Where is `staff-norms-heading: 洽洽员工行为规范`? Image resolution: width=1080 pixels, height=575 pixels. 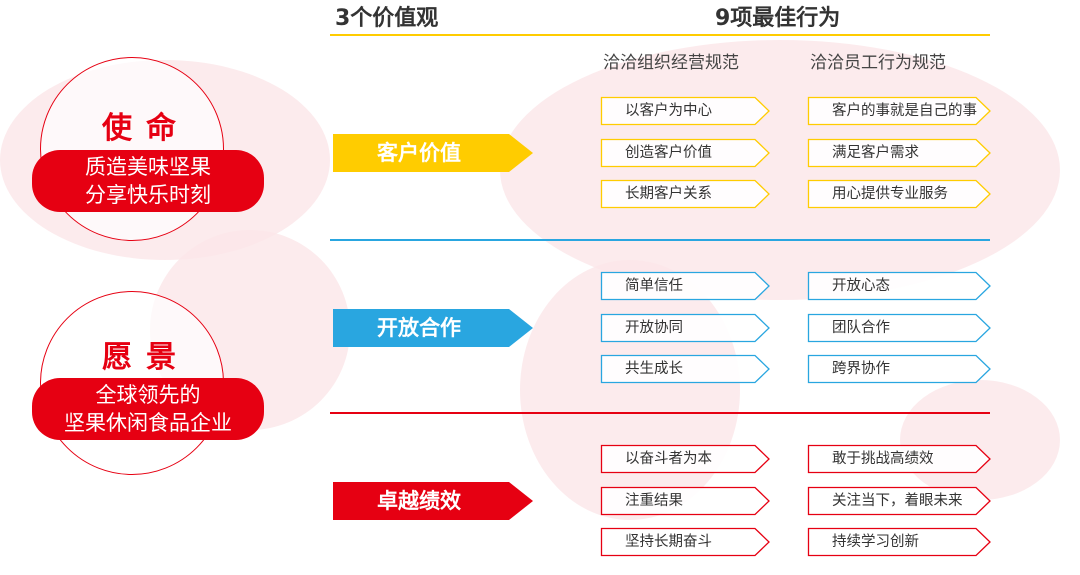
staff-norms-heading: 洽洽员工行为规范 is located at coordinates (878, 63).